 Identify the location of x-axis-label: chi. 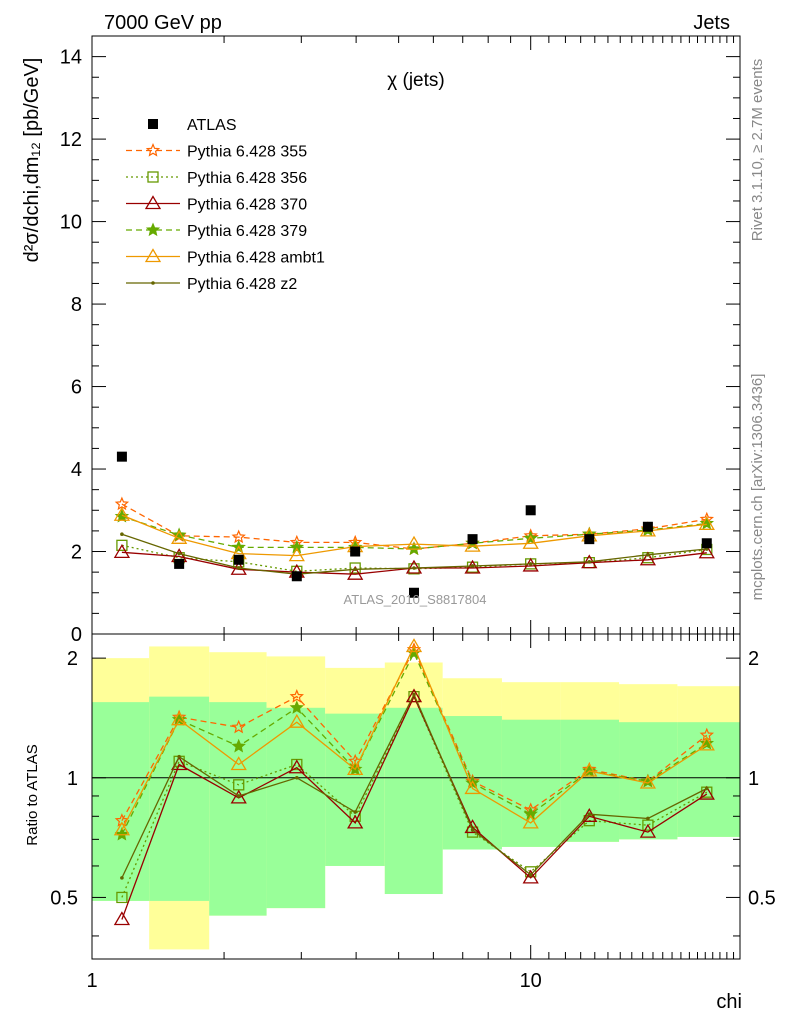
(729, 1002).